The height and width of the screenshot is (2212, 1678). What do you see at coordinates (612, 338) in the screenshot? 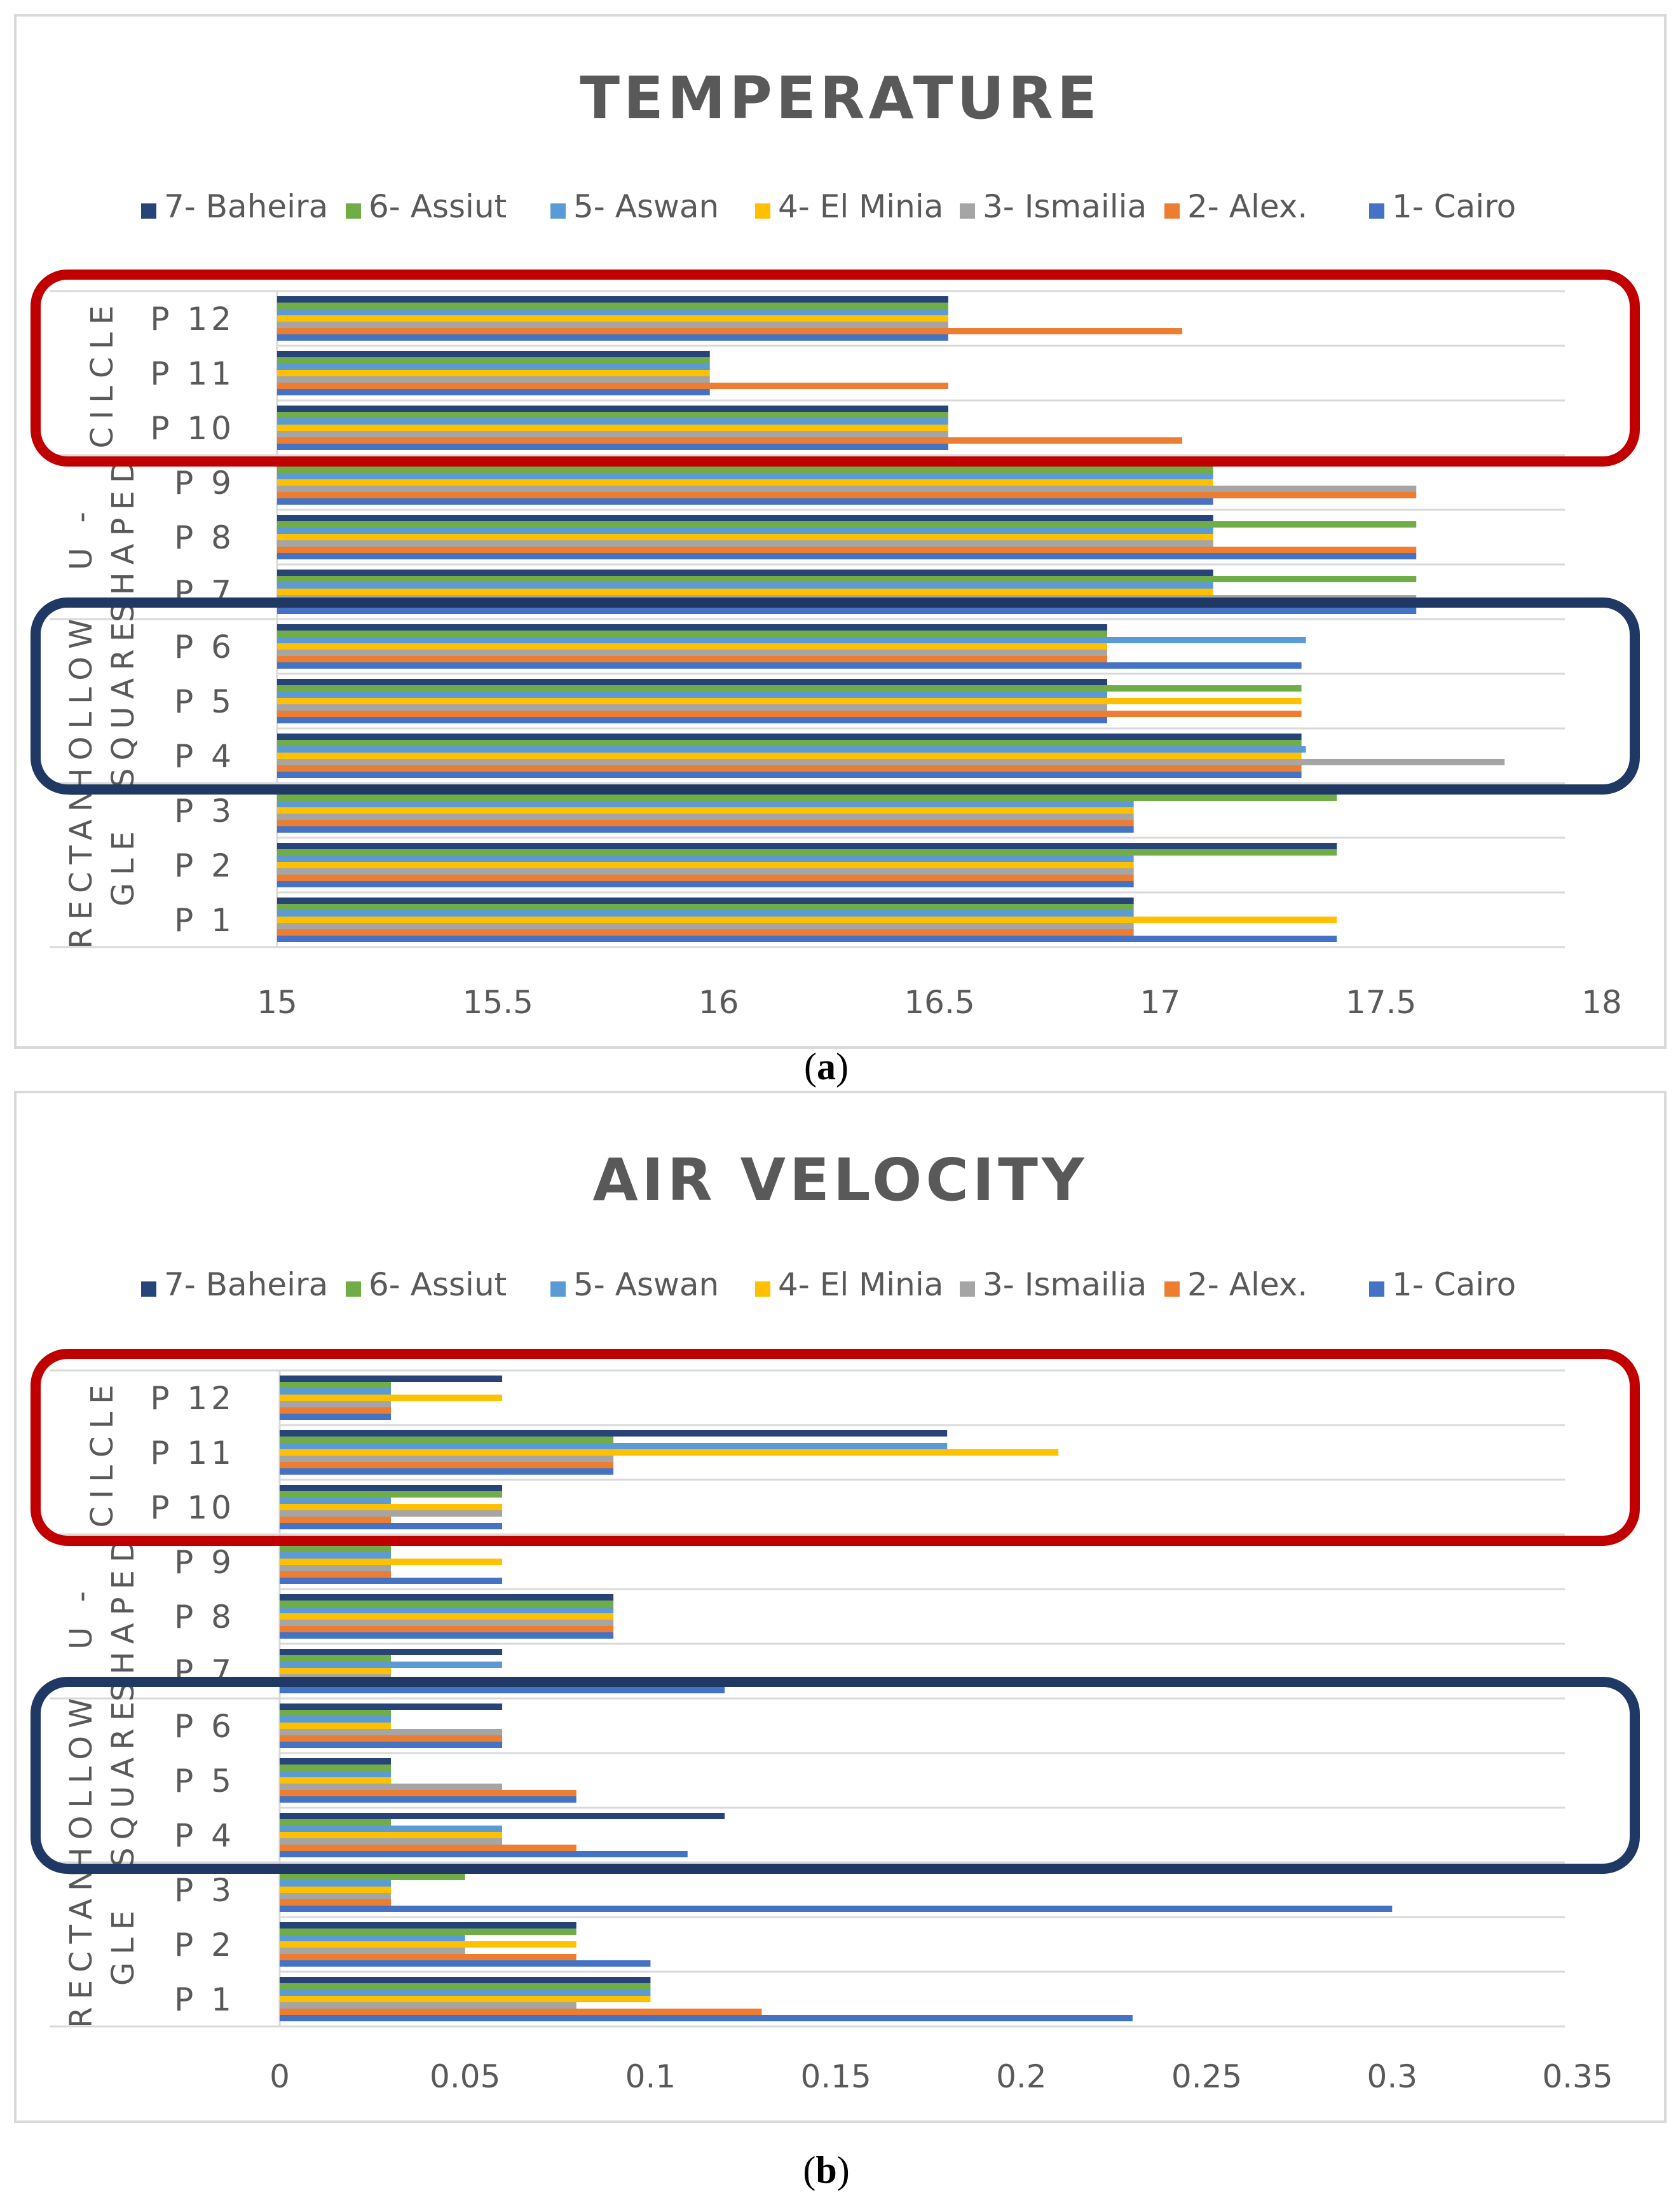
I see `bar-p12-1-cairo` at bounding box center [612, 338].